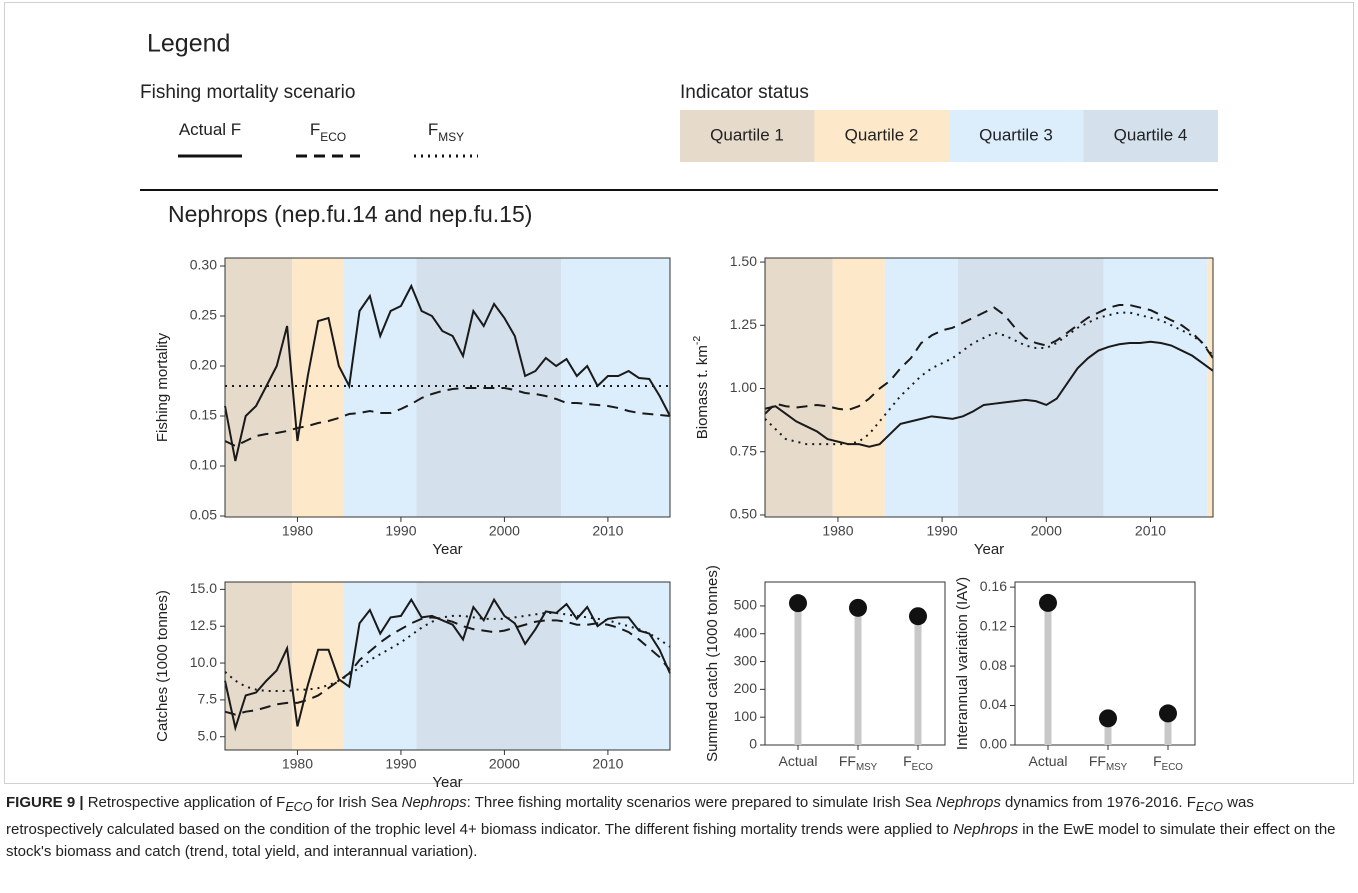  I want to click on y-axis-title-part: Interannual variation (IAV), so click(962, 663).